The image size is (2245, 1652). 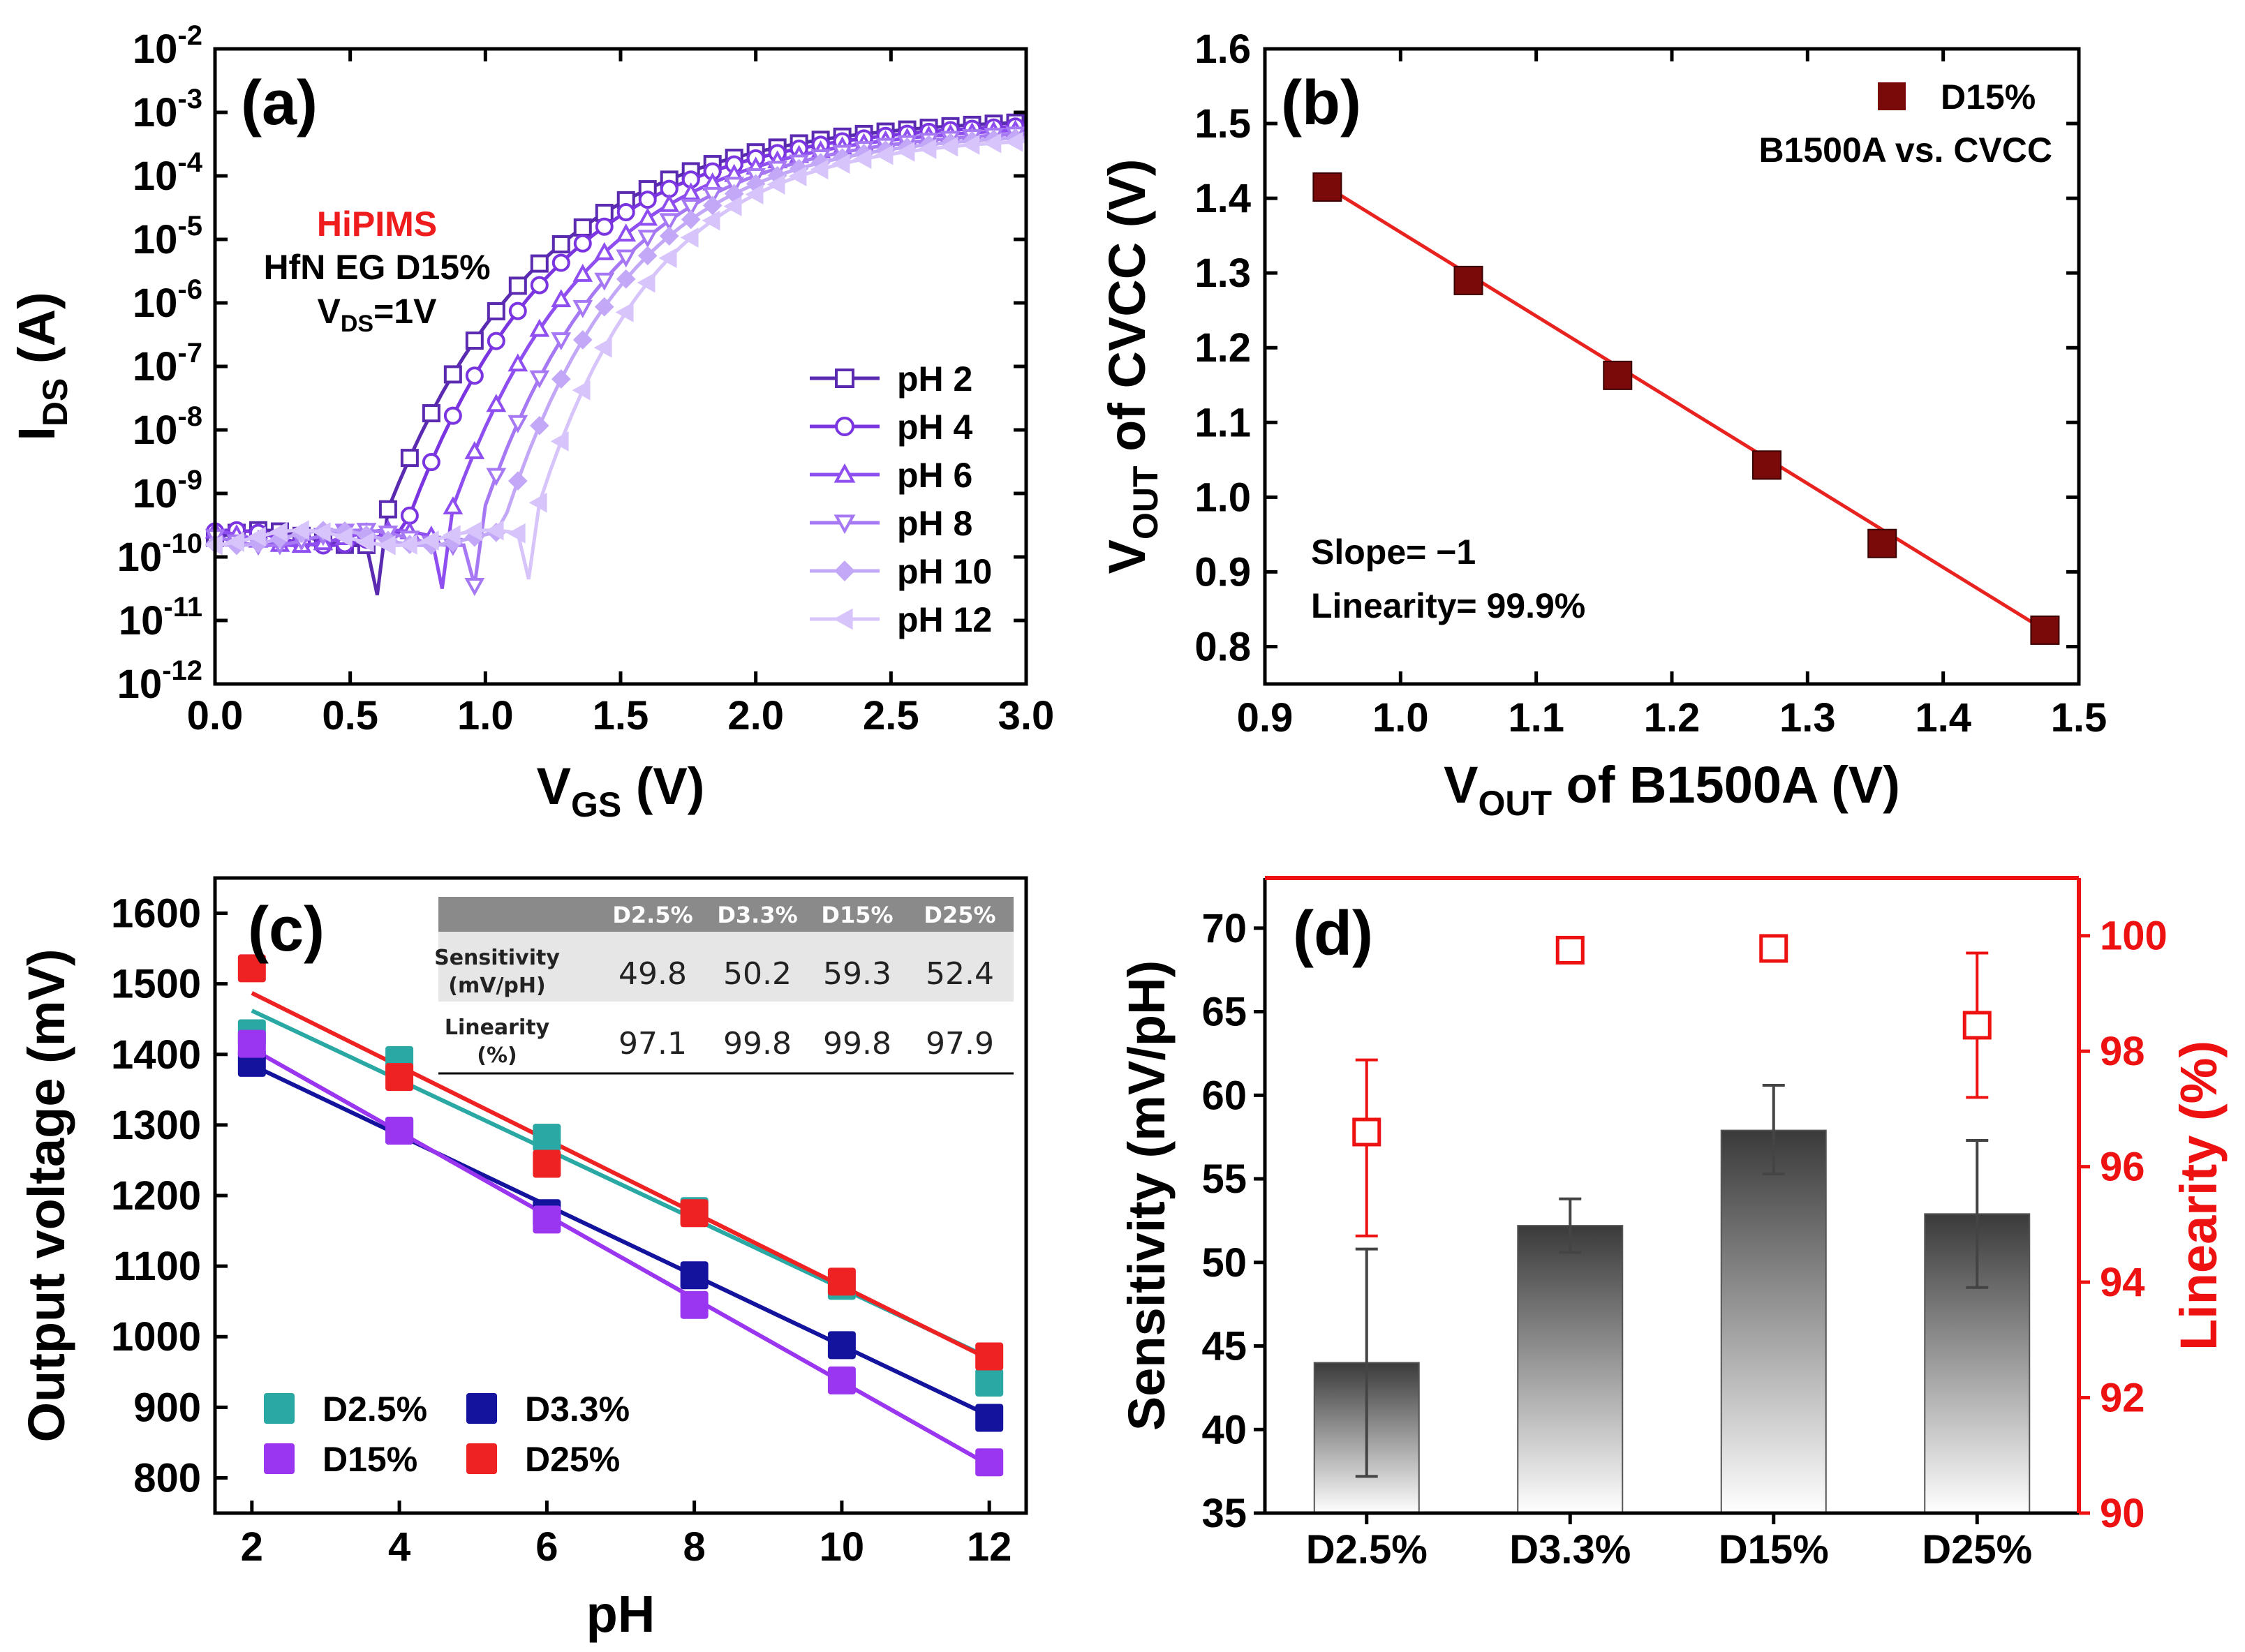 What do you see at coordinates (1222, 497) in the screenshot?
I see `y-tick-label: 1.0` at bounding box center [1222, 497].